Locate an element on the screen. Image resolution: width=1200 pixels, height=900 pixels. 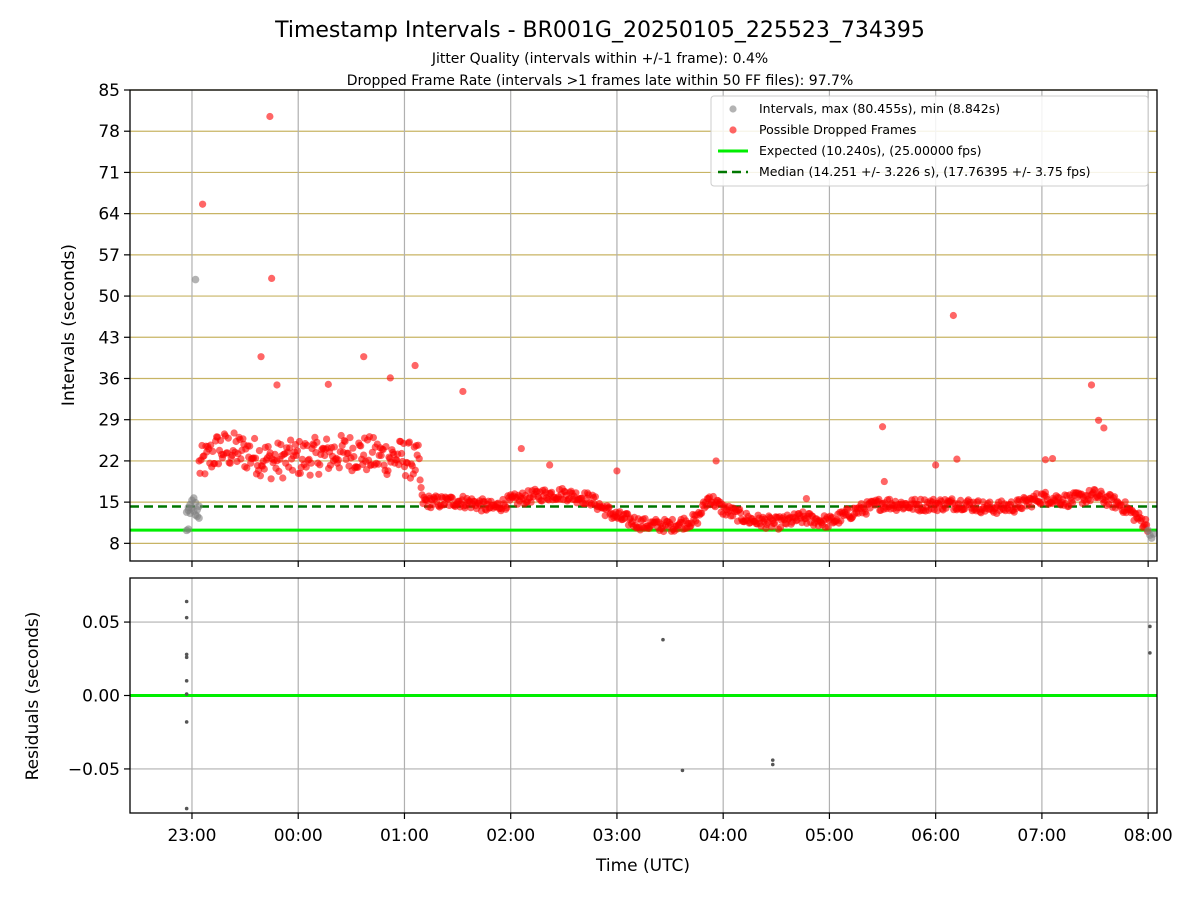
legend-frame is located at coordinates (929, 141).